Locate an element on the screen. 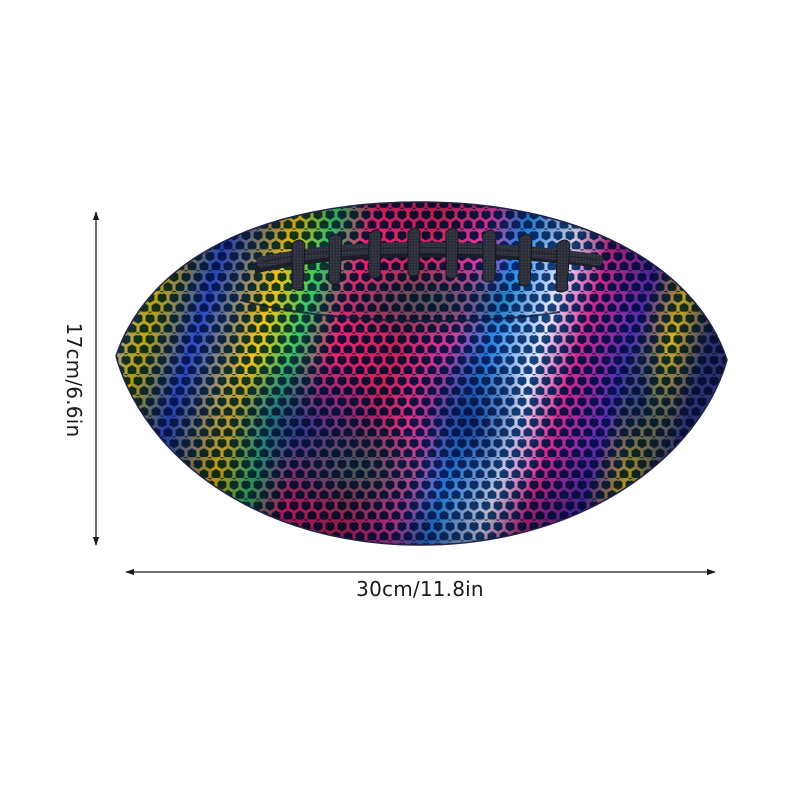 The image size is (800, 800). height-label: 17cm/6.6in is located at coordinates (74, 380).